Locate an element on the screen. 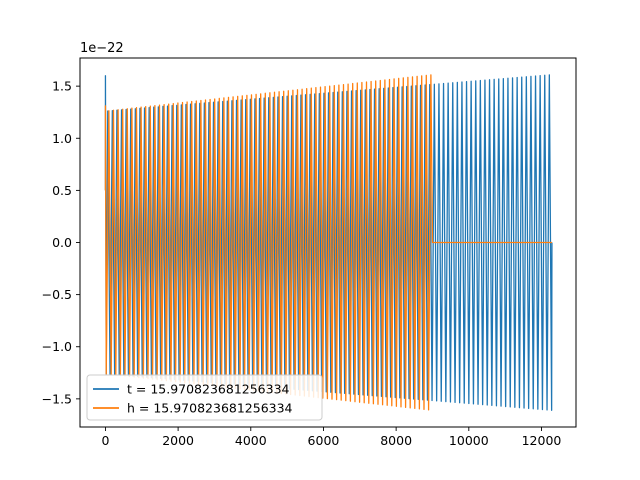 This screenshot has width=640, height=480. y-tick-label: −1.5 is located at coordinates (57, 398).